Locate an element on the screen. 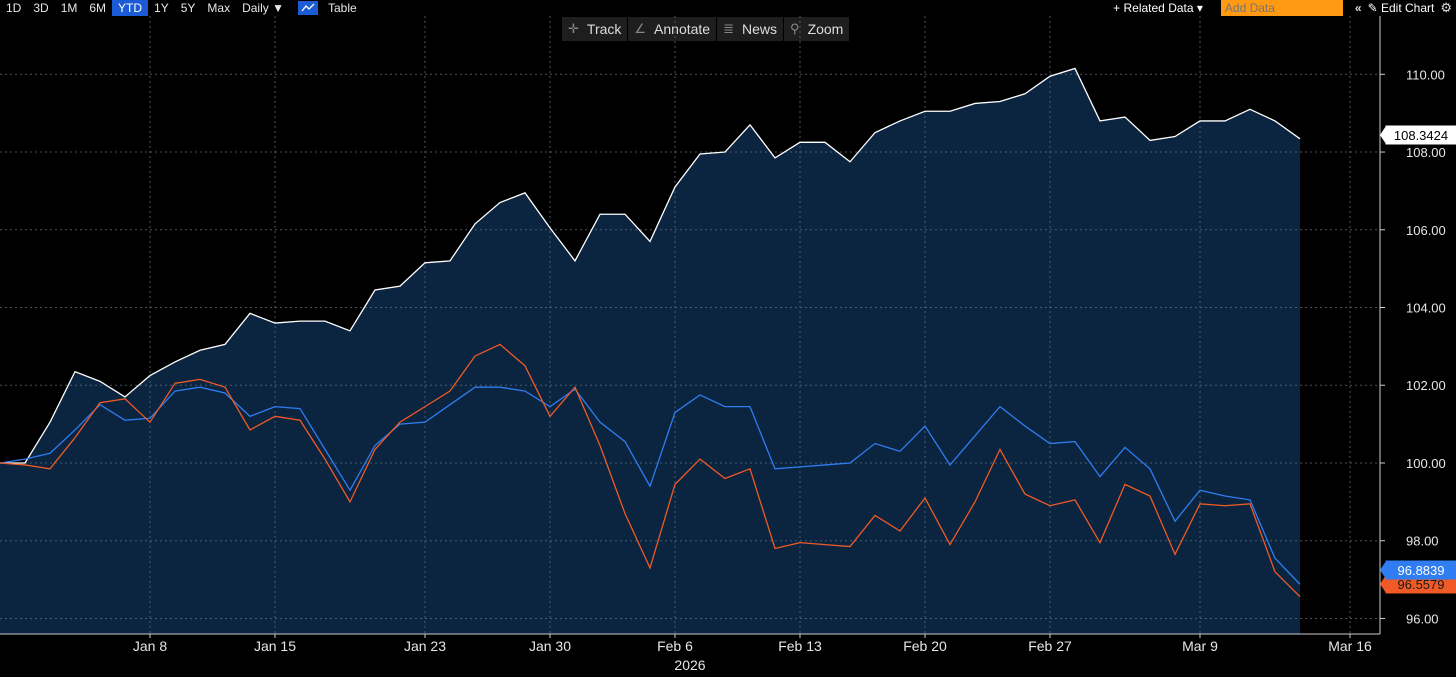 This screenshot has height=677, width=1456. edit-chart-button: ✎ Edit Chart is located at coordinates (1401, 8).